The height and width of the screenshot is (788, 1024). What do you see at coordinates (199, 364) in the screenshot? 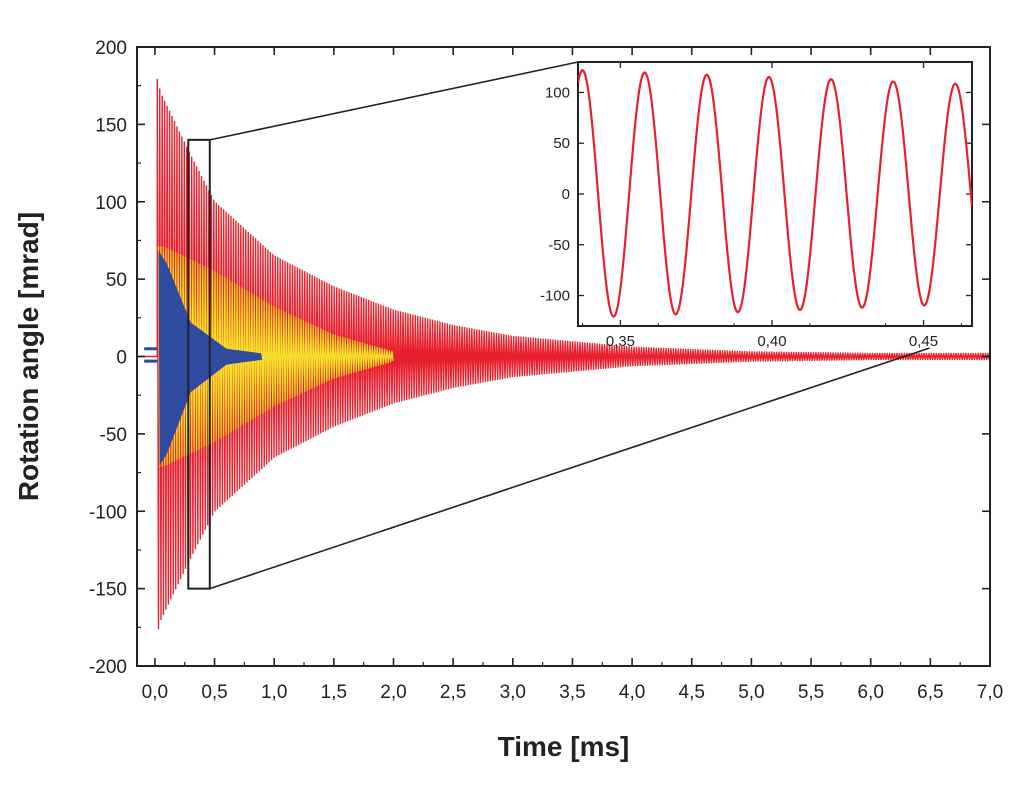
I see `zoom-window` at bounding box center [199, 364].